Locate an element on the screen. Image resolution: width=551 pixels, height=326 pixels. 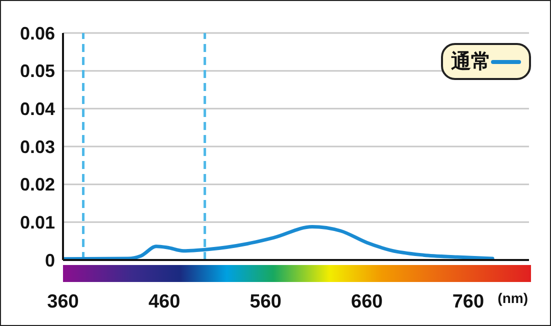
line-series is located at coordinates (278, 242).